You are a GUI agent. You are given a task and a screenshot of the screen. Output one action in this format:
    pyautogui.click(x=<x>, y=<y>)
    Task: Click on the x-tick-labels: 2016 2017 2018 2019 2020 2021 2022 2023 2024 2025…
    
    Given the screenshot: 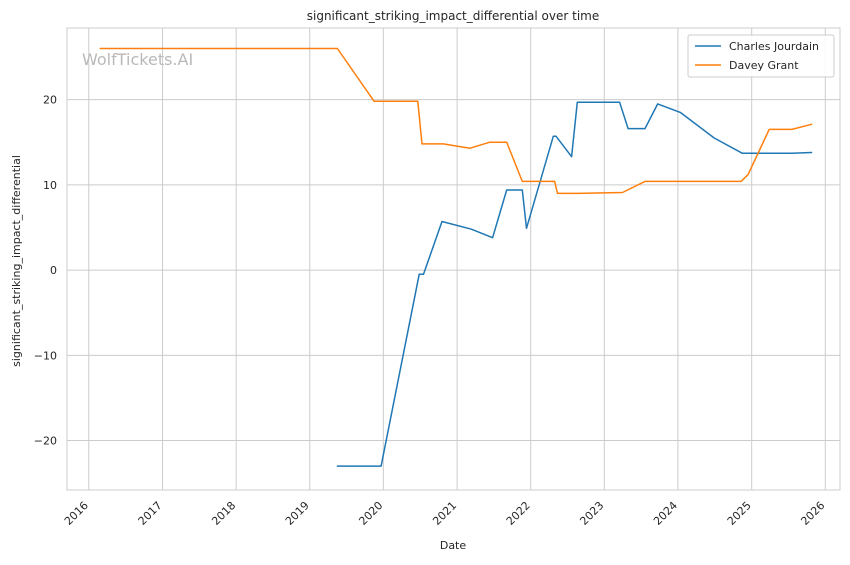 What is the action you would take?
    pyautogui.click(x=444, y=513)
    